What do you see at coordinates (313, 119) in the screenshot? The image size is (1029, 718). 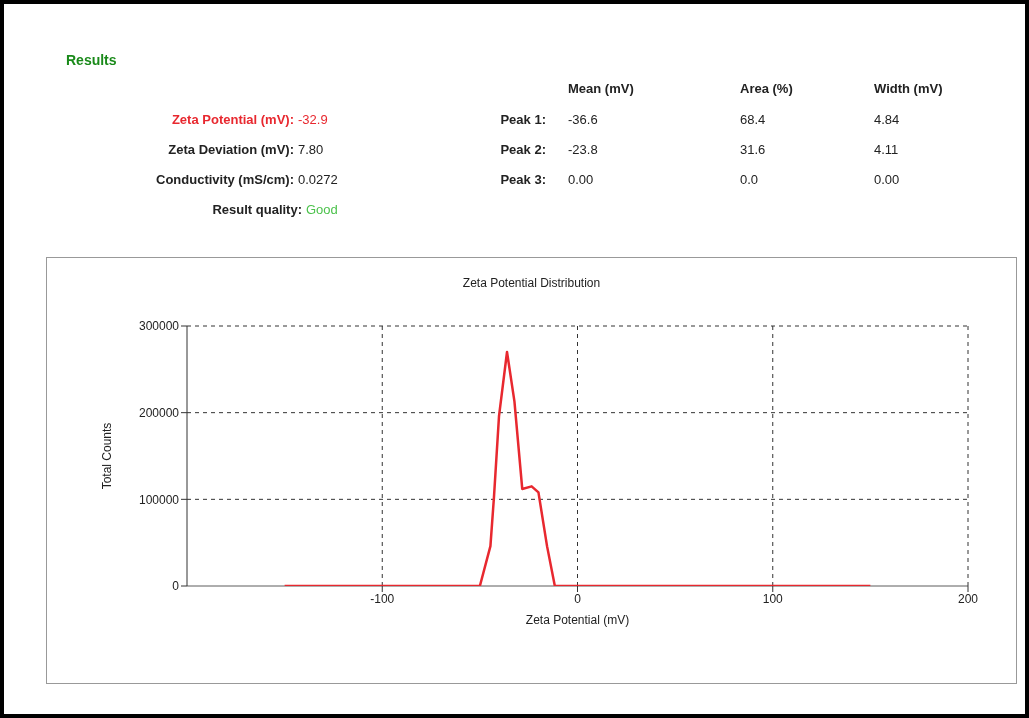 I see `text: -32.9` at bounding box center [313, 119].